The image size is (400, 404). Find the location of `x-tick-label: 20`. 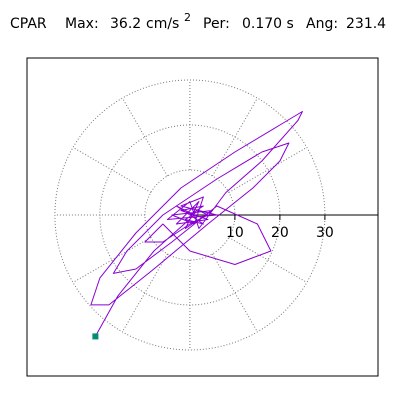

x-tick-label: 20 is located at coordinates (280, 233).